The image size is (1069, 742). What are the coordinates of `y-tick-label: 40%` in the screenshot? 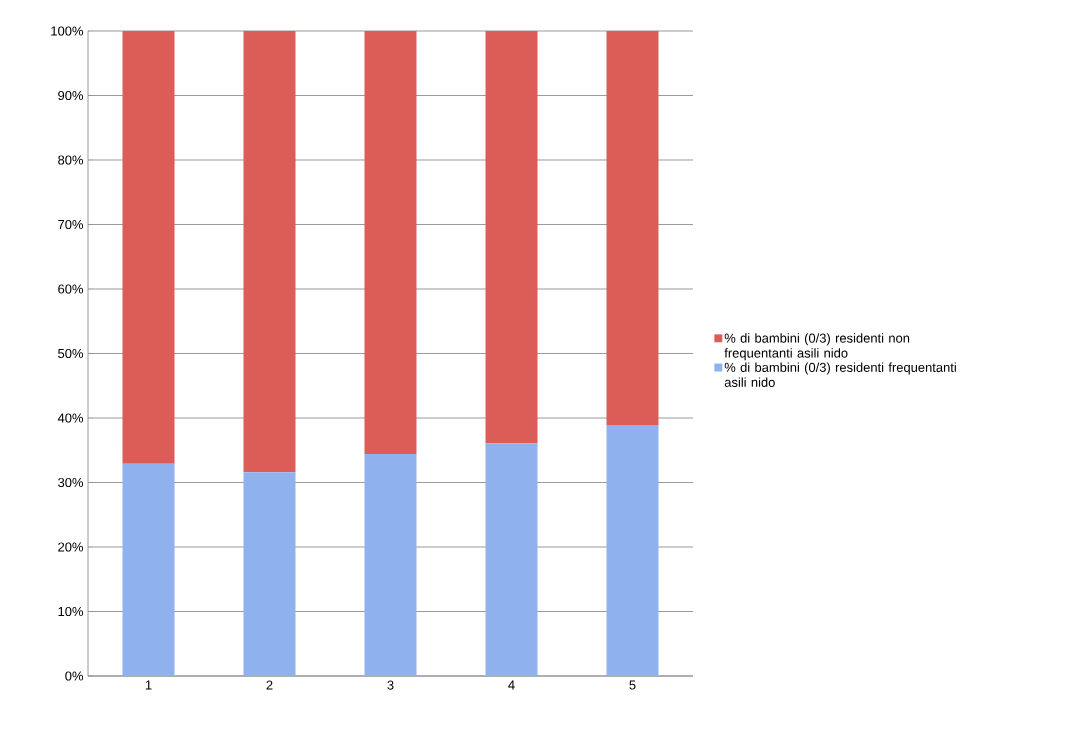 It's located at (70, 418).